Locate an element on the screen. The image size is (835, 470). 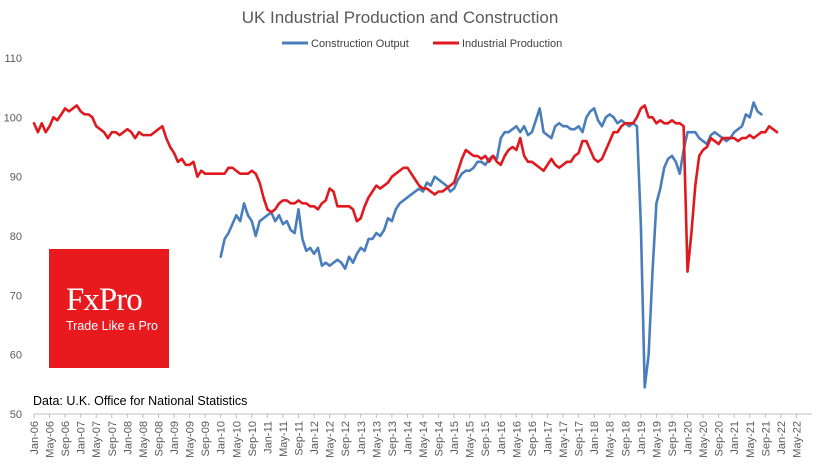
logo-background is located at coordinates (109, 308).